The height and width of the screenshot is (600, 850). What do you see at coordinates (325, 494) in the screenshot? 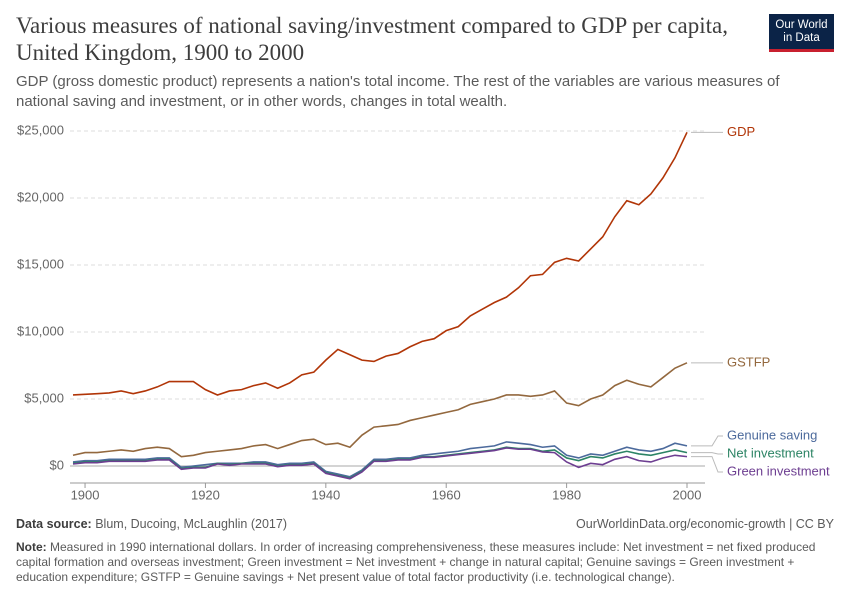
I see `x-tick-label: 1940` at bounding box center [325, 494].